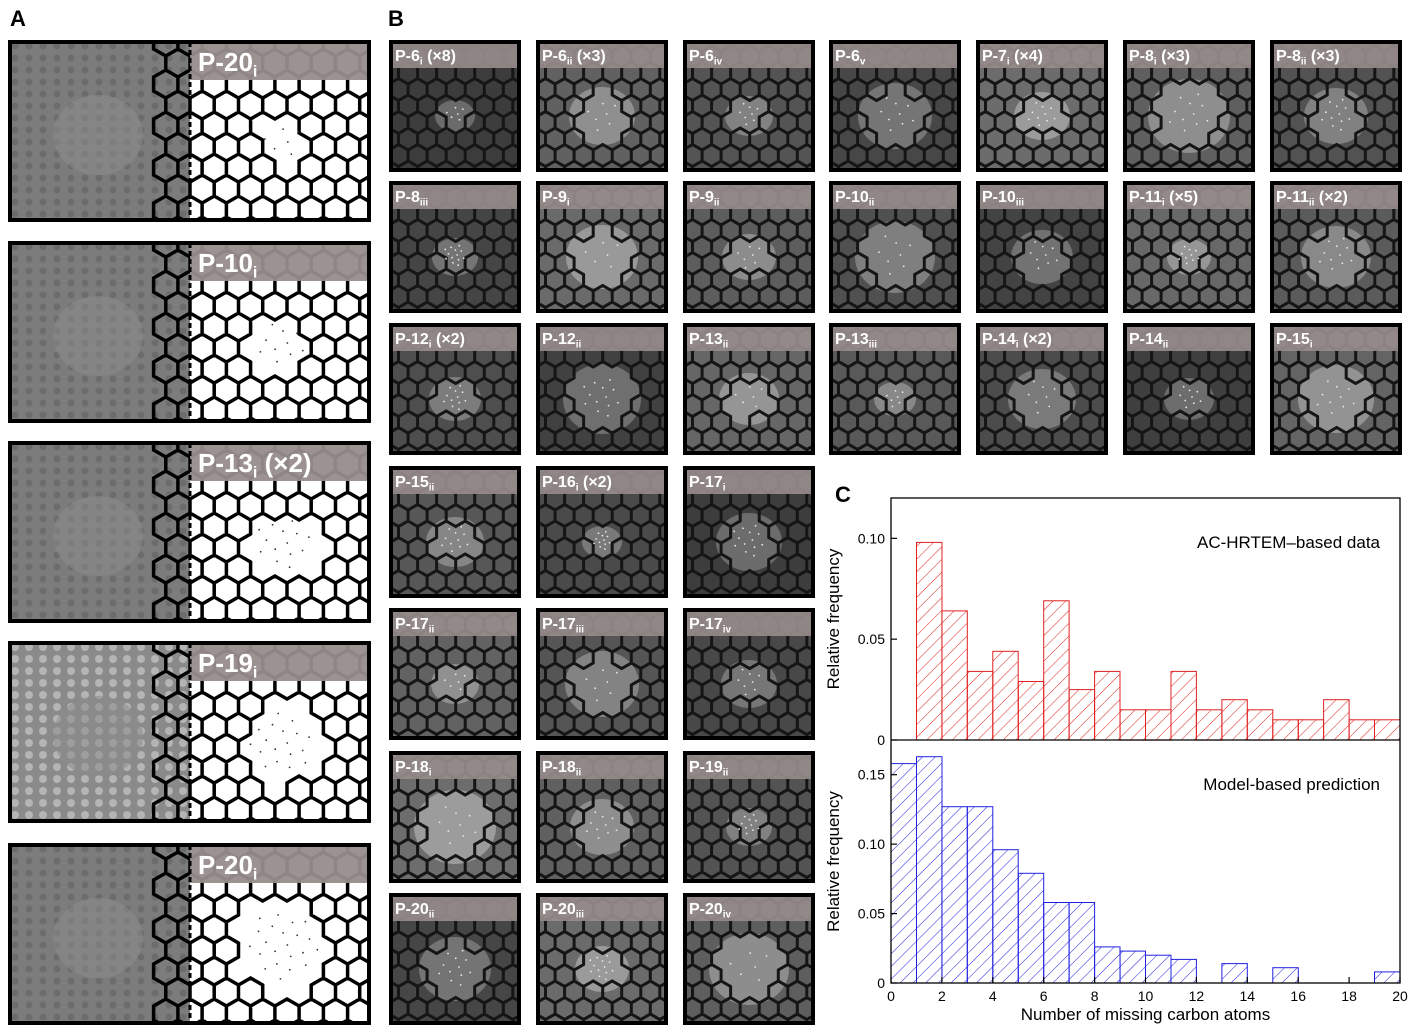  Describe the element at coordinates (562, 341) in the screenshot. I see `tile-label: P-12ii` at that location.